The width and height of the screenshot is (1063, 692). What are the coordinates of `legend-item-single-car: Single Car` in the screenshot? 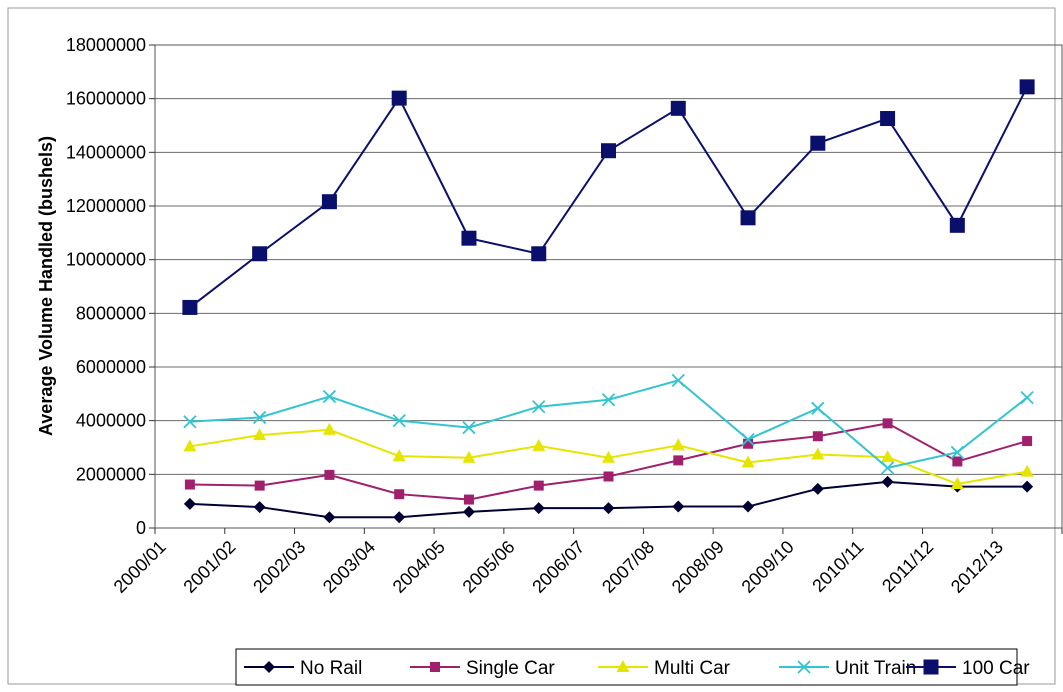 It's located at (482, 668).